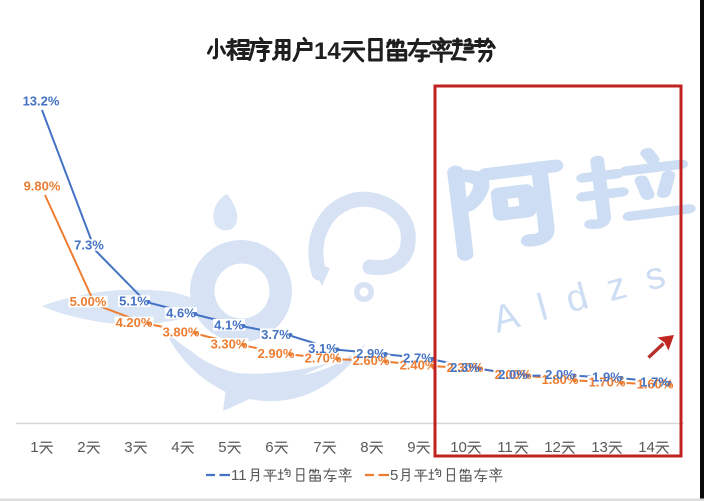 The width and height of the screenshot is (704, 501). Describe the element at coordinates (181, 313) in the screenshot. I see `svg-text: 4.6%` at that location.